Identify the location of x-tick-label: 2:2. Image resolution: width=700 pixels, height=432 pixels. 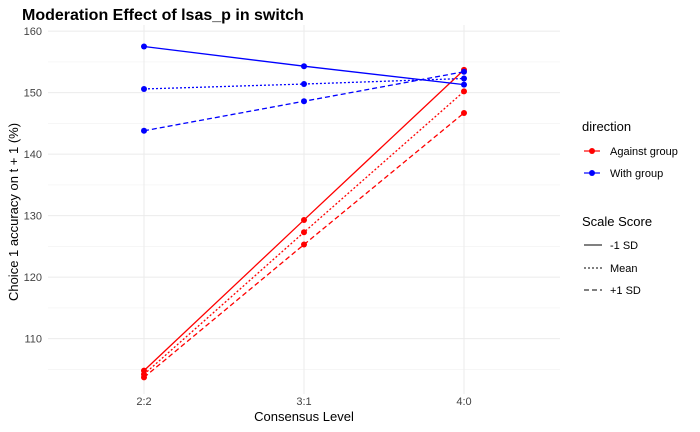
(143, 402).